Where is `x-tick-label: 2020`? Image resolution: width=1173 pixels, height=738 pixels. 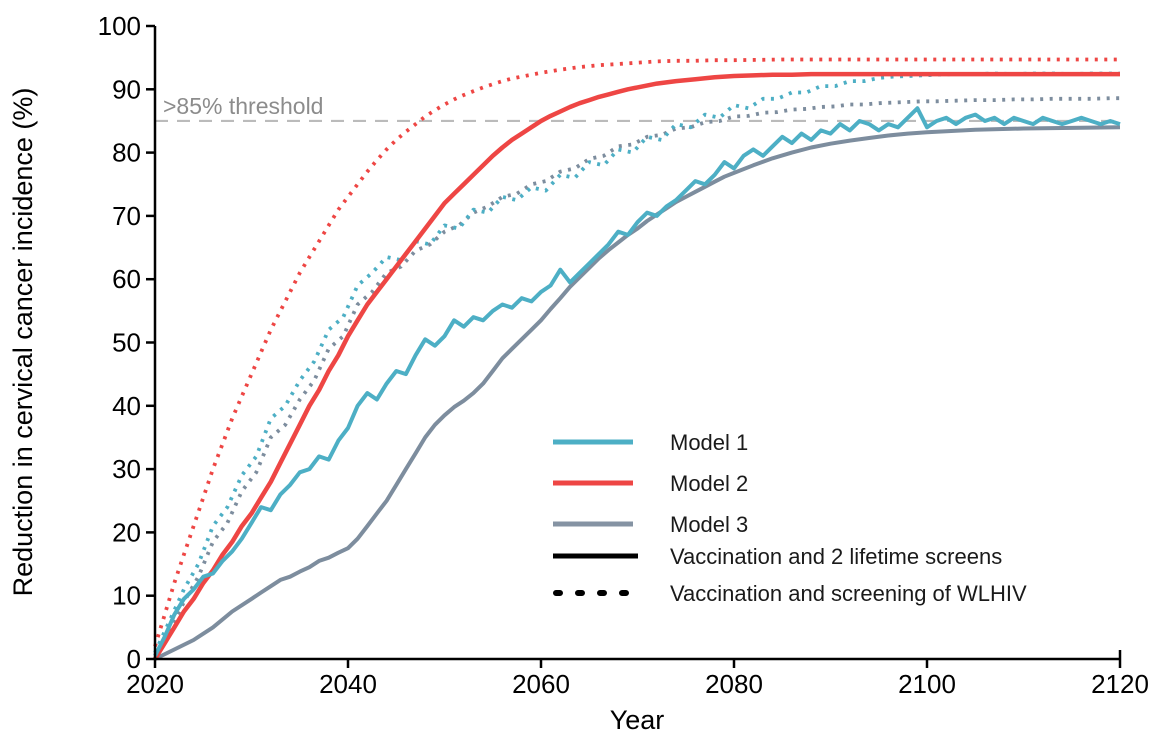 x-tick-label: 2020 is located at coordinates (155, 684).